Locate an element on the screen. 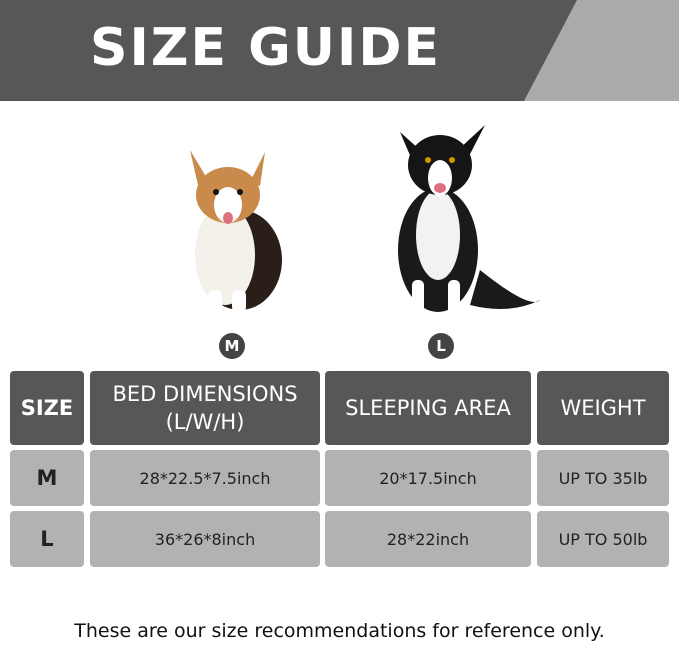 The height and width of the screenshot is (645, 679). row-m-size: M is located at coordinates (47, 478).